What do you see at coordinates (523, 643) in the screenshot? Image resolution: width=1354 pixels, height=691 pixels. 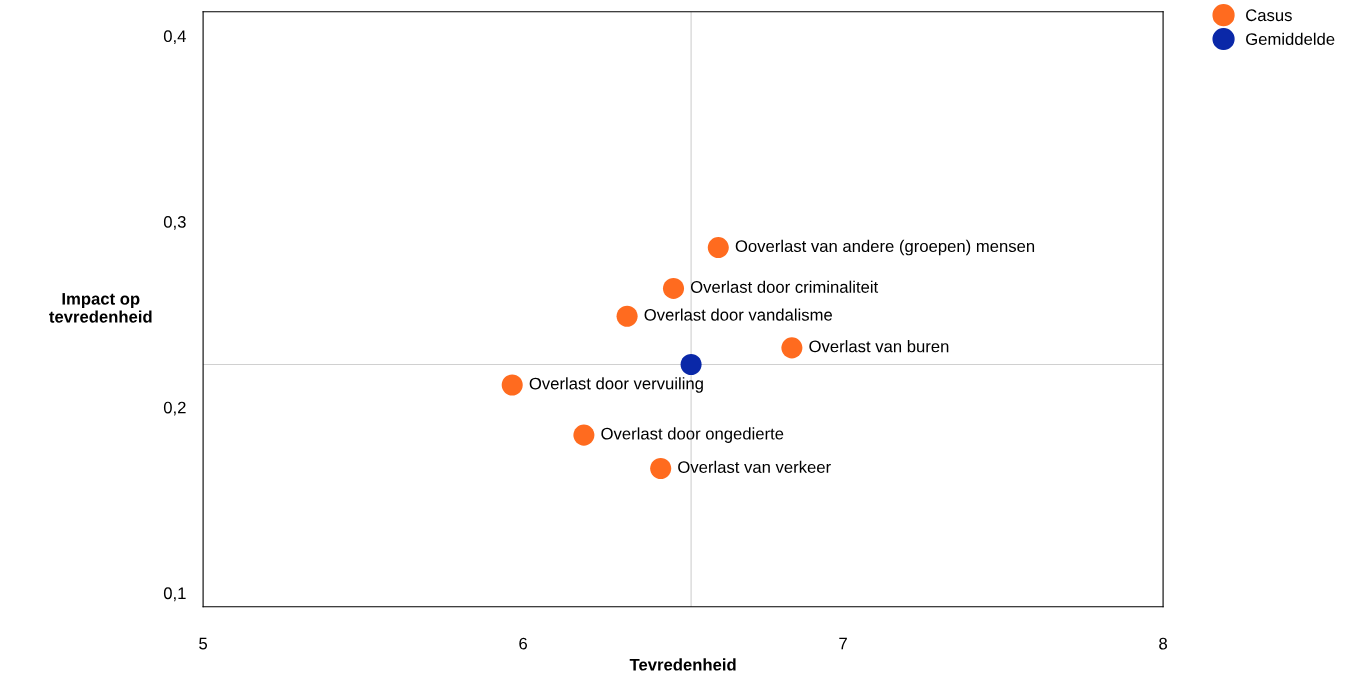 I see `x-tick-label: 6` at bounding box center [523, 643].